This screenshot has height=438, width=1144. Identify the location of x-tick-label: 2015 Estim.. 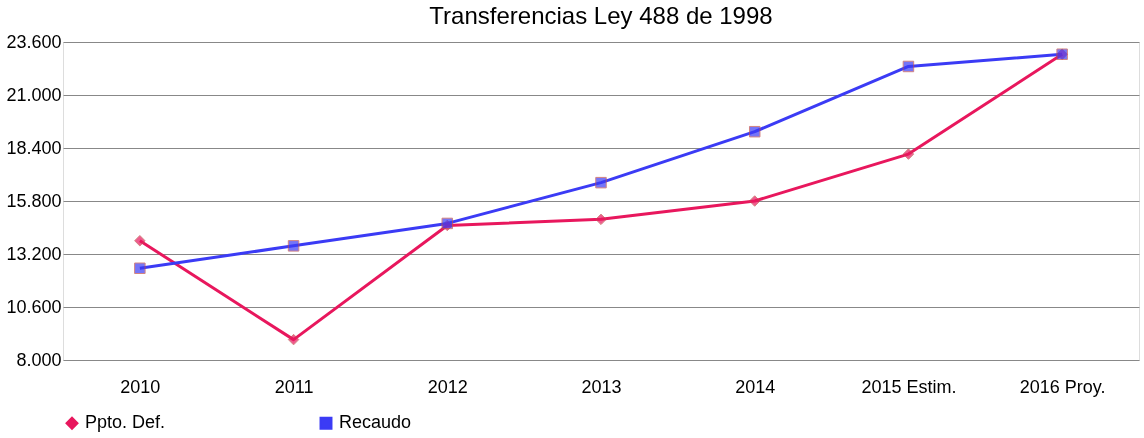
(909, 386).